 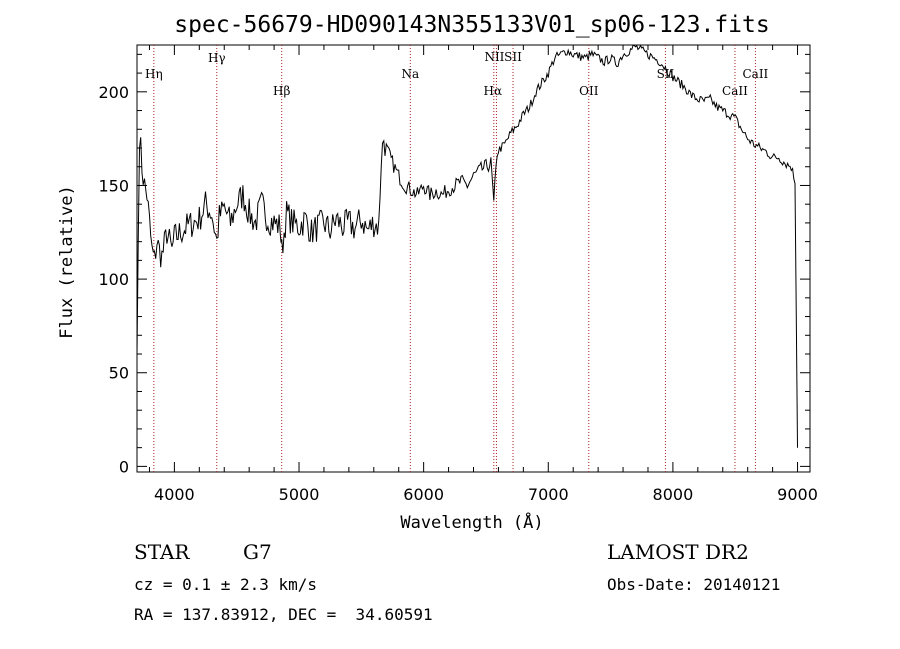 What do you see at coordinates (226, 584) in the screenshot?
I see `redshift-value: cz = 0.1 ± 2.3 km/s` at bounding box center [226, 584].